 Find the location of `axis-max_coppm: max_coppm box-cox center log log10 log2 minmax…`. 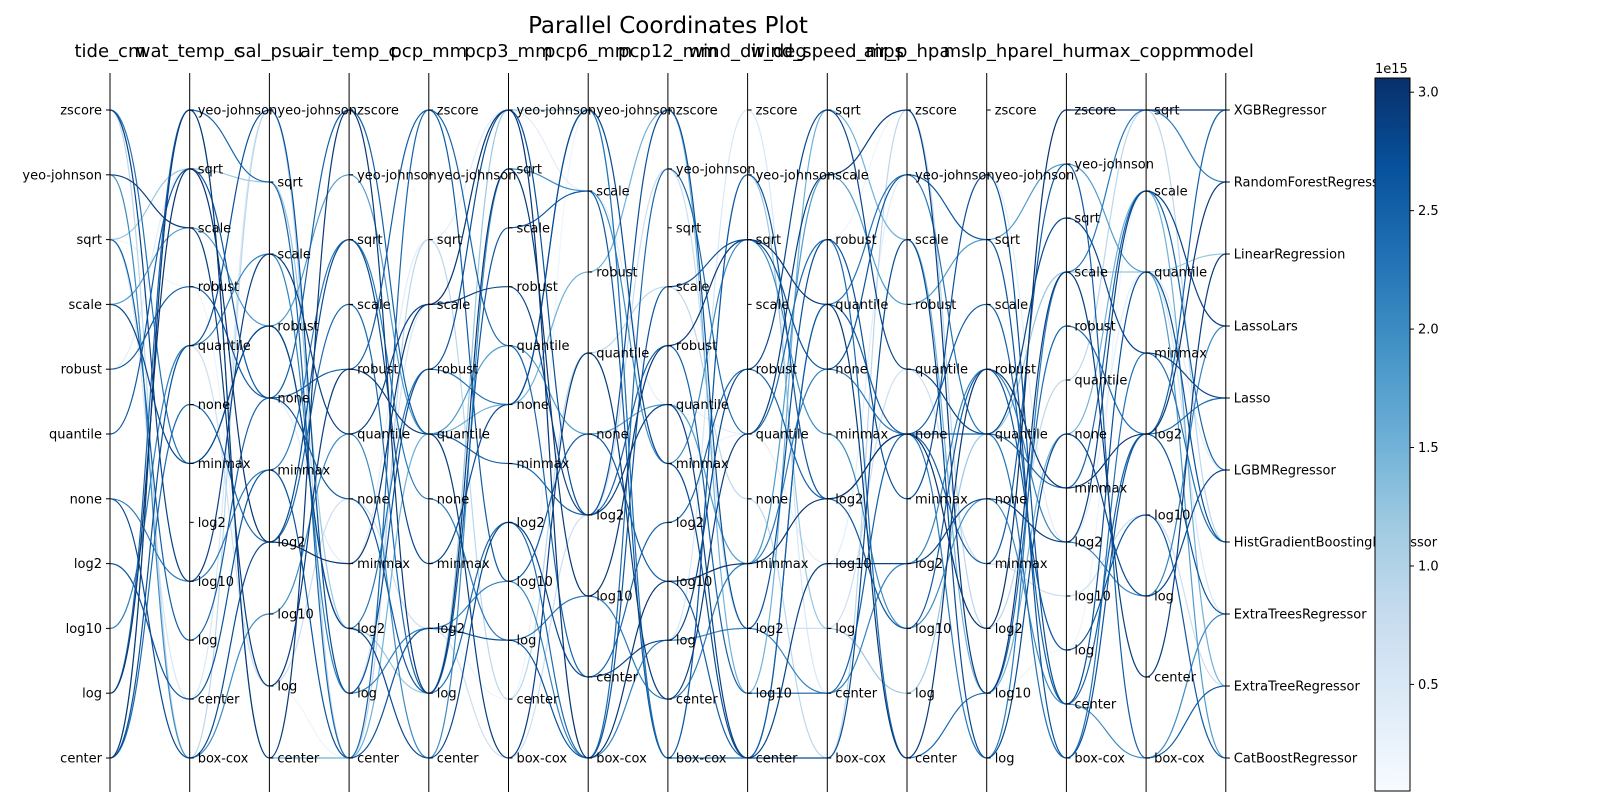

axis-max_coppm: max_coppm box-cox center log log10 log2 minmax… is located at coordinates (1149, 416).